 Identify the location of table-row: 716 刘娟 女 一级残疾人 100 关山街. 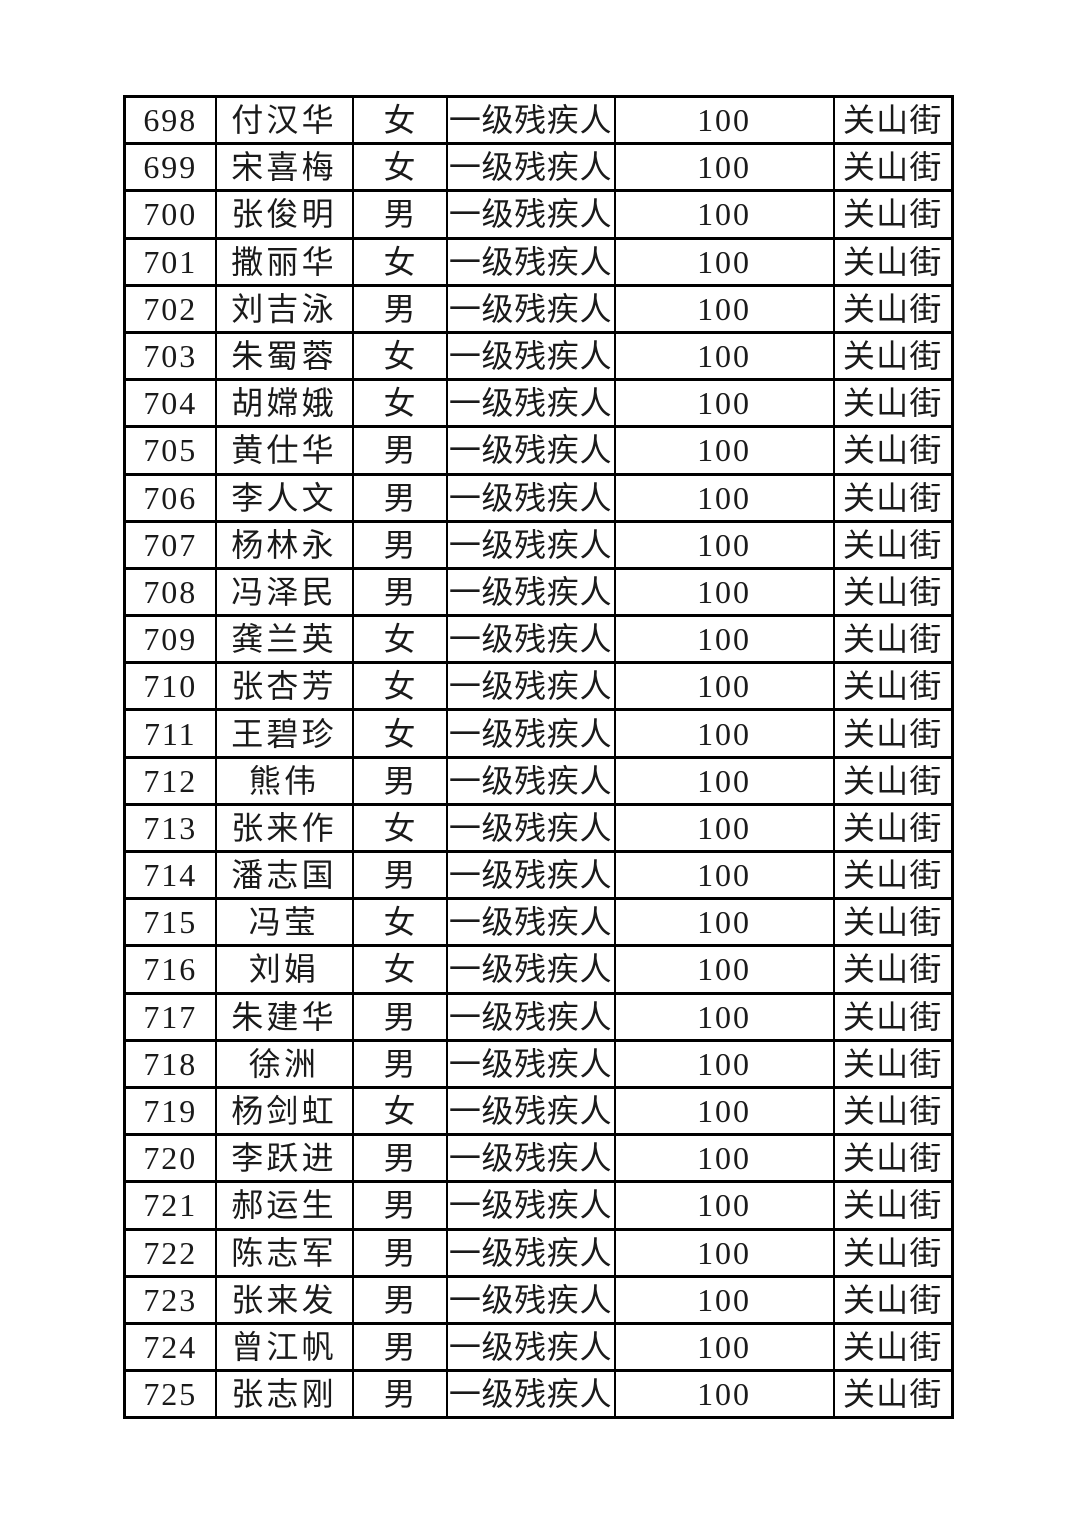
(538, 969).